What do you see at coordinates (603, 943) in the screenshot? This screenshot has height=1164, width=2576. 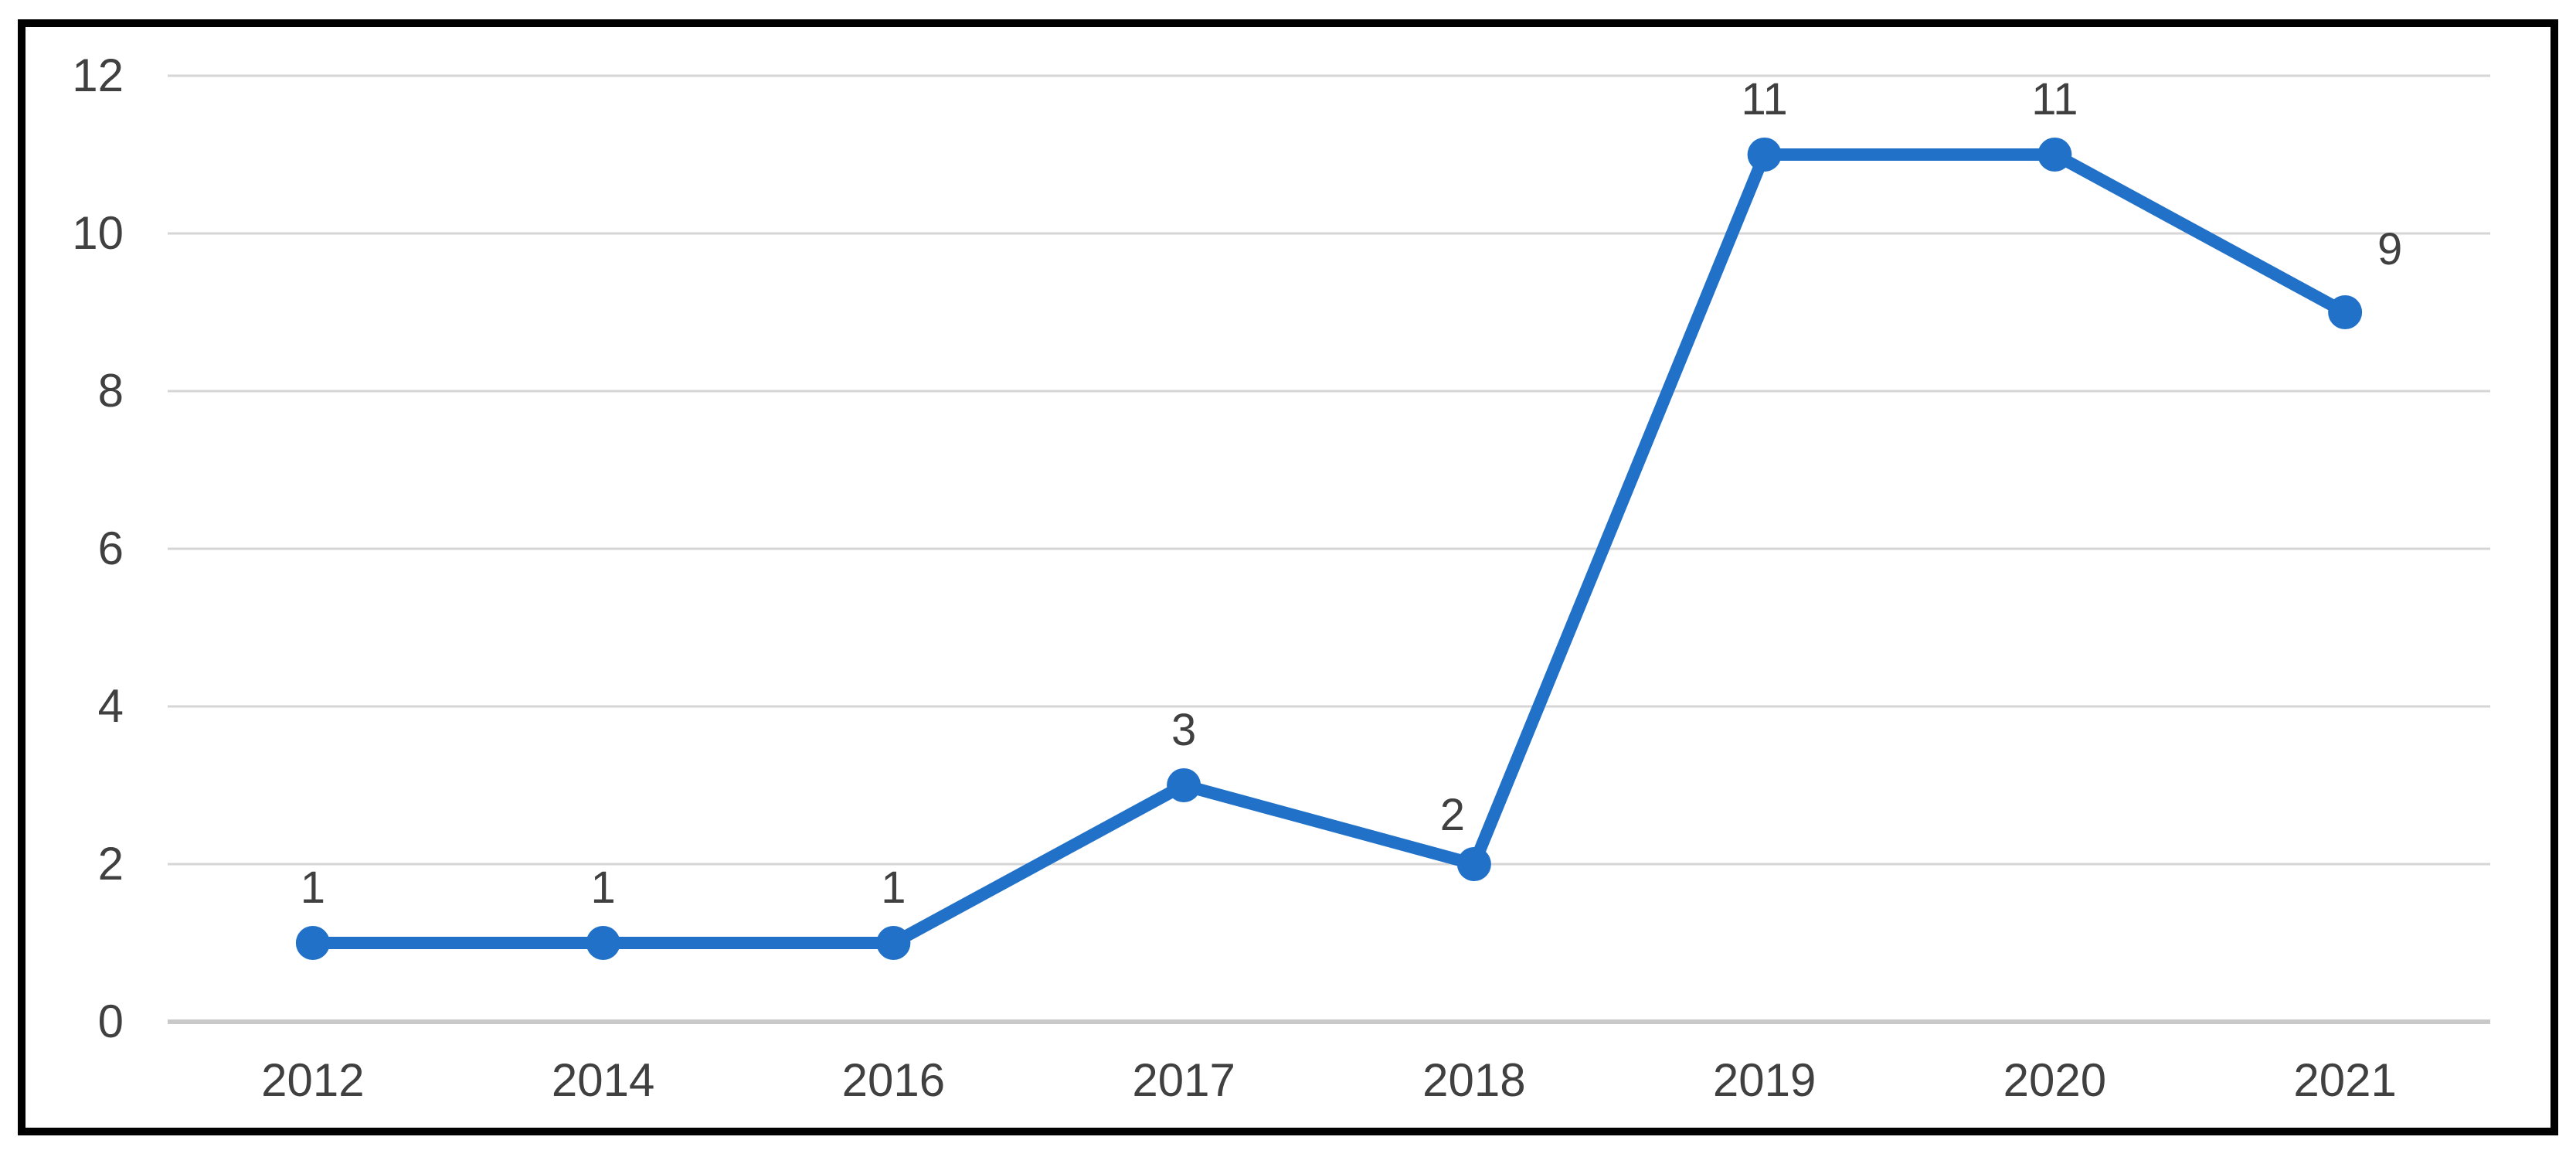 I see `data-point-2014` at bounding box center [603, 943].